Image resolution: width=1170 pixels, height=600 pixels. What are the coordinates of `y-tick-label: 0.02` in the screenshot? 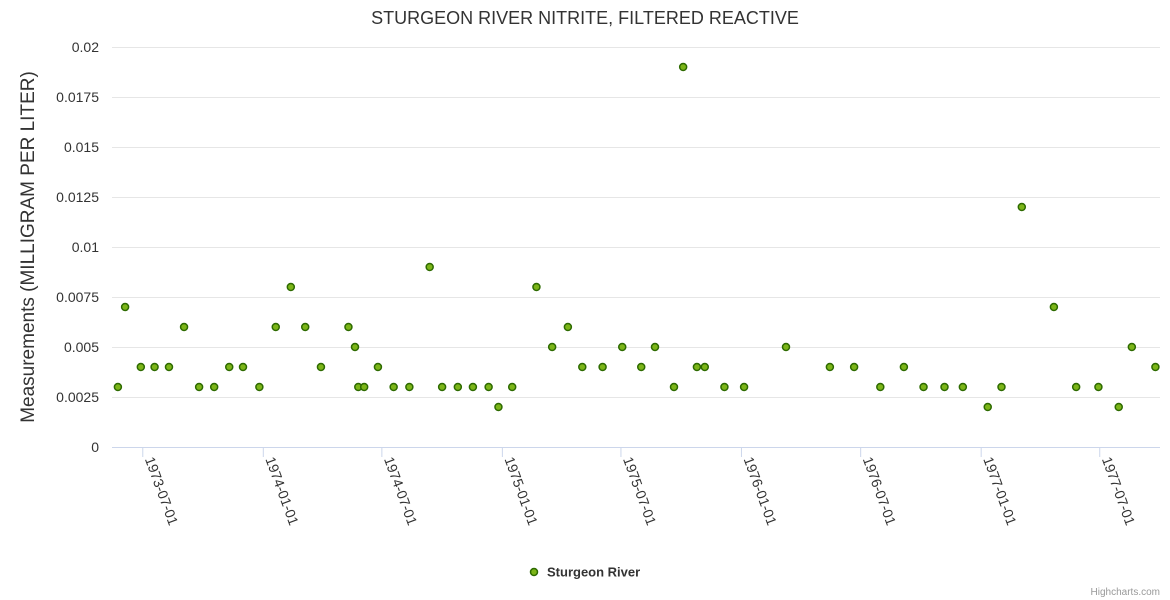 It's located at (85, 47).